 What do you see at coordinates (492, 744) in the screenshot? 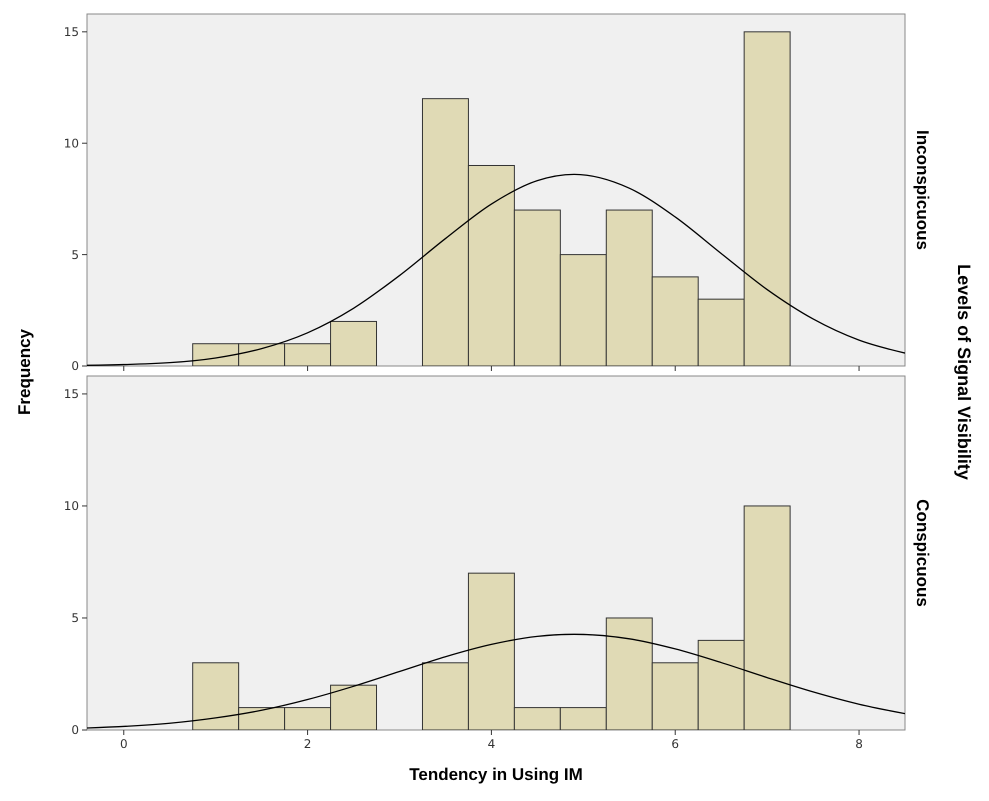
I see `x-tick-label: 4` at bounding box center [492, 744].